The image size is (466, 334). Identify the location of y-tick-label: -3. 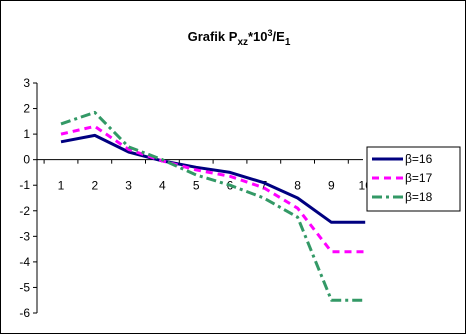
(24, 236).